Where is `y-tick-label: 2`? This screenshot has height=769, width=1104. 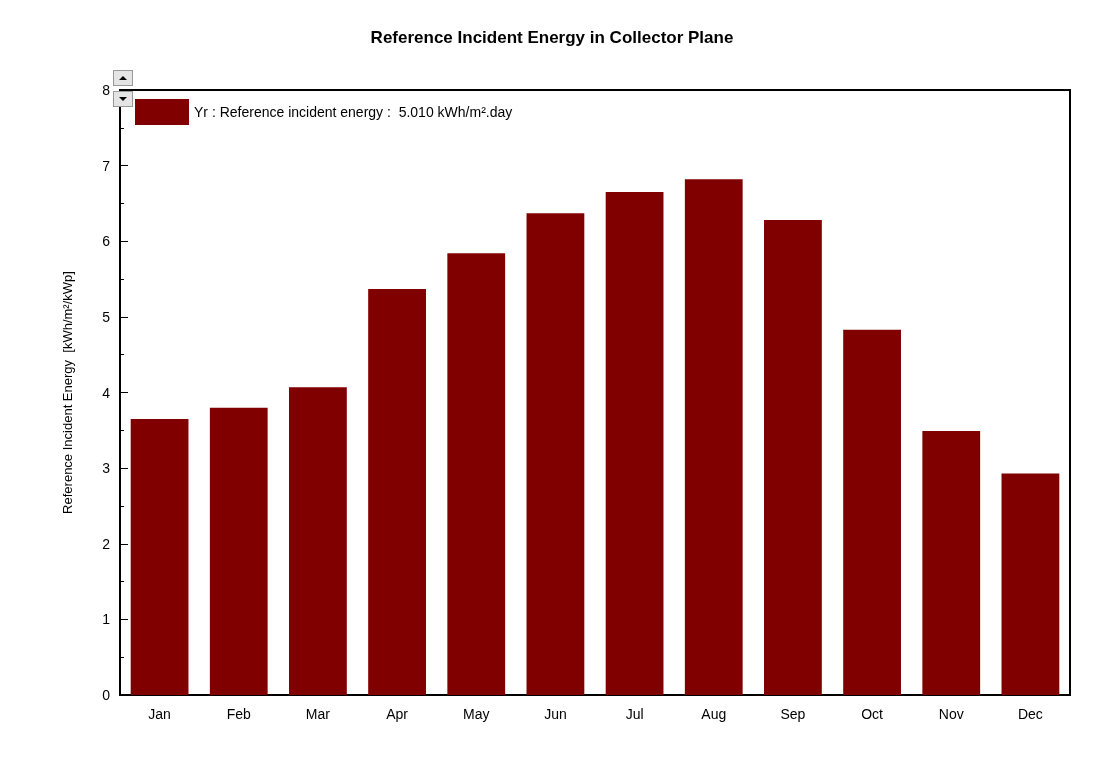
y-tick-label: 2 is located at coordinates (106, 543).